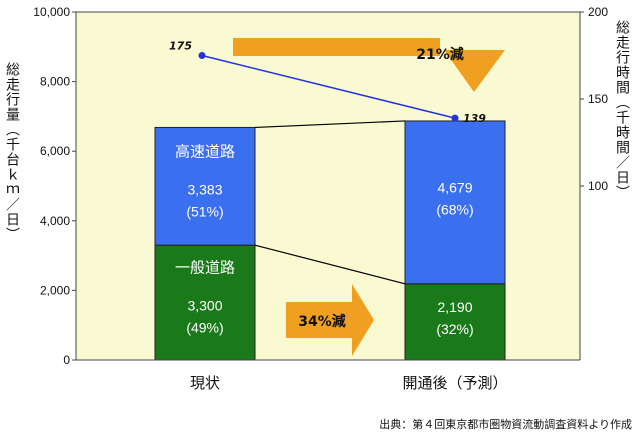 The height and width of the screenshot is (436, 640). What do you see at coordinates (454, 307) in the screenshot?
I see `bar-value-label: 2,190` at bounding box center [454, 307].